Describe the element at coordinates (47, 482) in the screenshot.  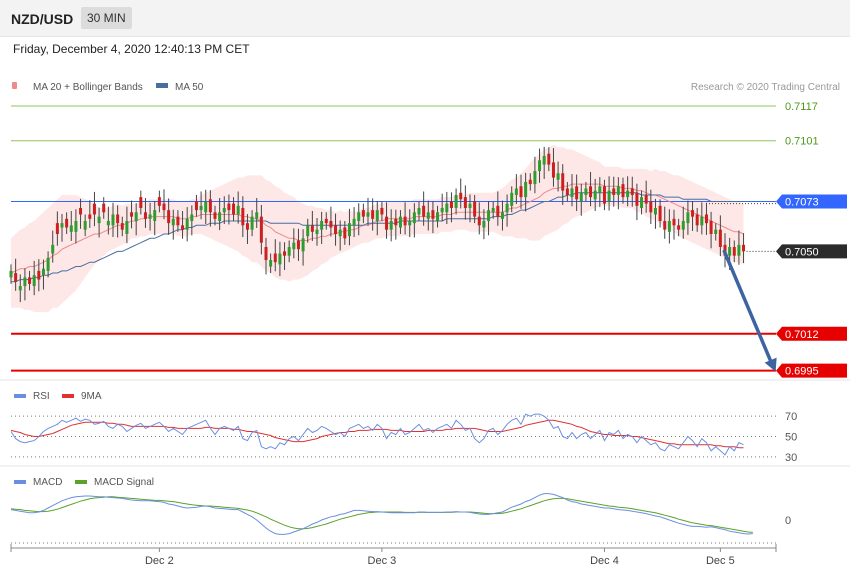
I see `legend-macd-label: MACD` at that location.